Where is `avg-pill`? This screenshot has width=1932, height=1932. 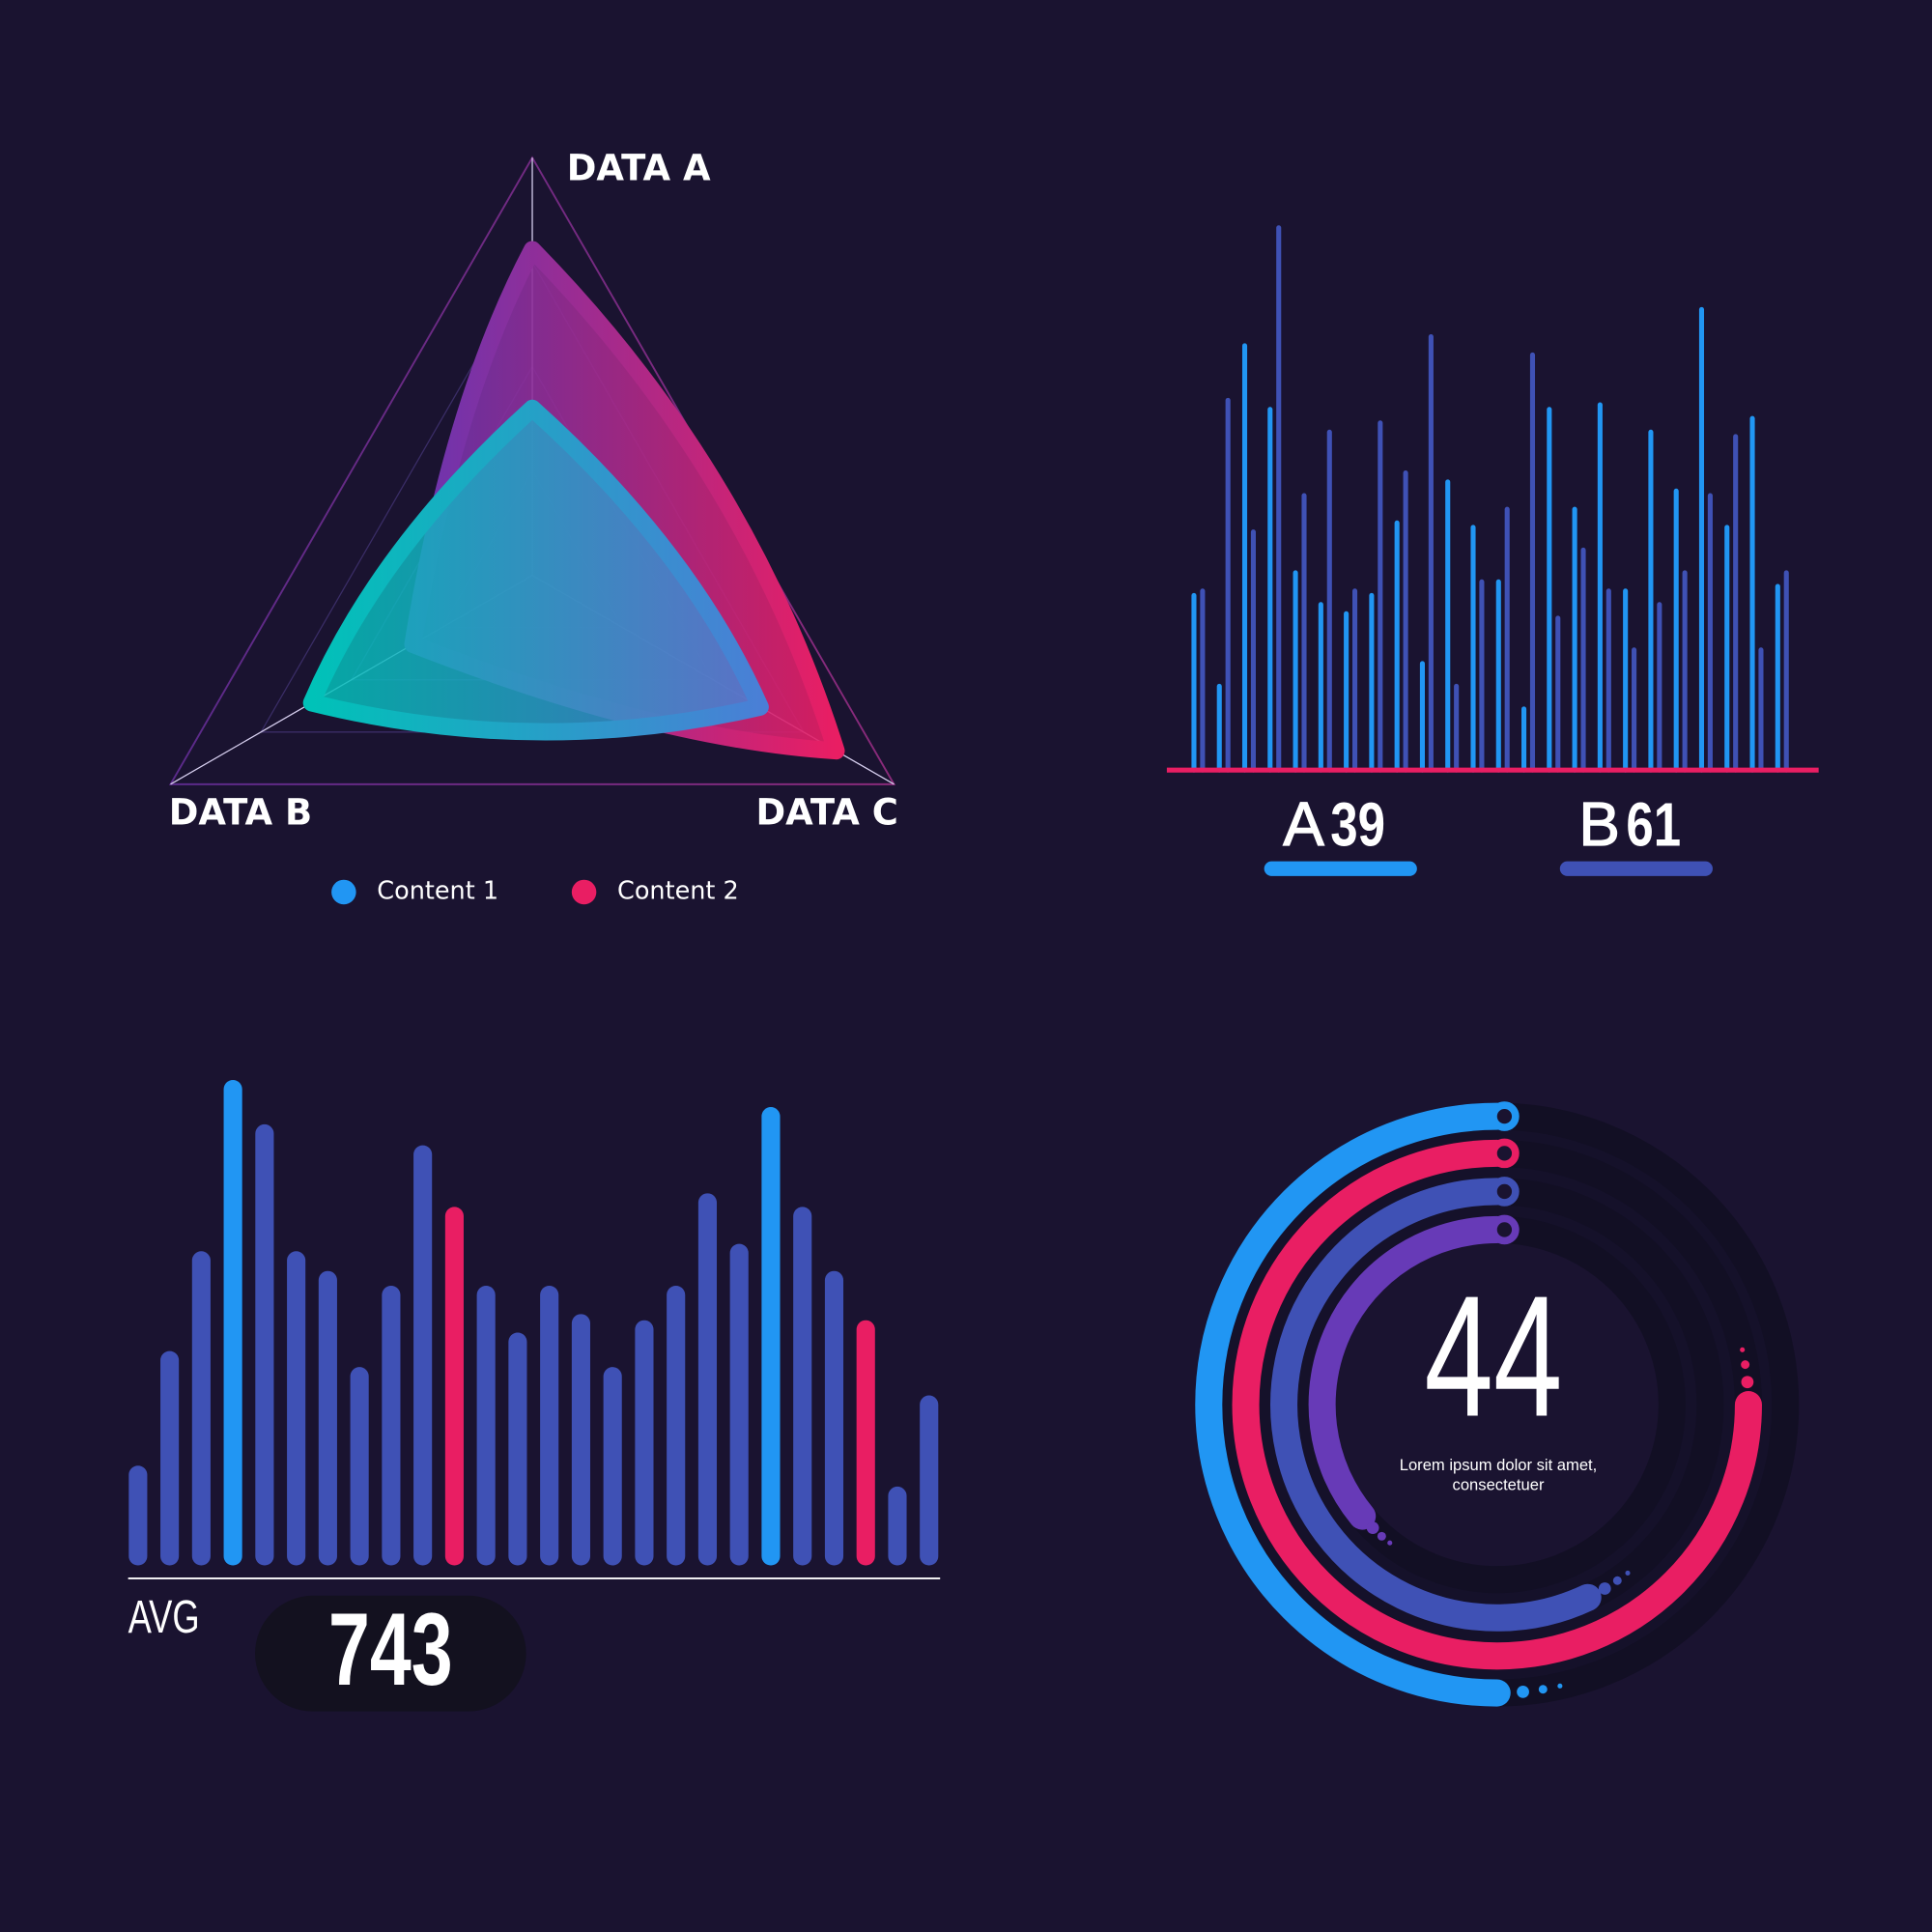 avg-pill is located at coordinates (390, 1653).